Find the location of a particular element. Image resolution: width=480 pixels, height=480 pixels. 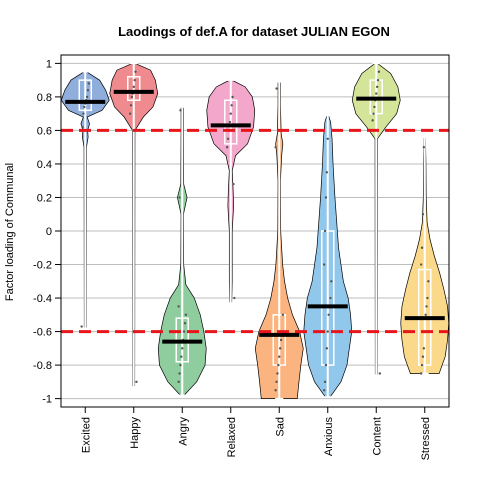

y-axis-label: Factor loading of Communal is located at coordinates (10, 232).